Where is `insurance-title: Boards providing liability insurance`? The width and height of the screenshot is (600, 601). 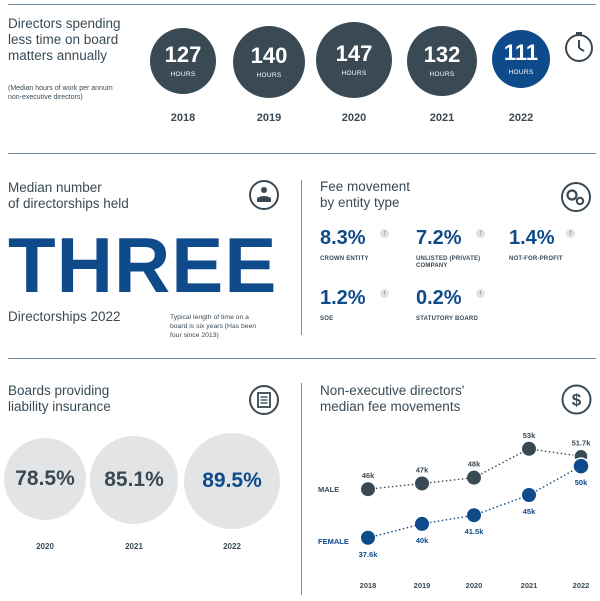 insurance-title: Boards providing liability insurance is located at coordinates (59, 398).